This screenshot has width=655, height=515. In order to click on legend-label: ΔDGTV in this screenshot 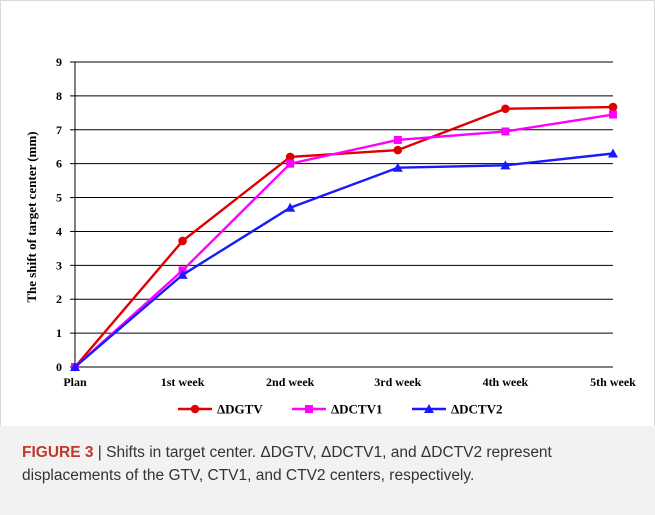, I will do `click(240, 409)`.